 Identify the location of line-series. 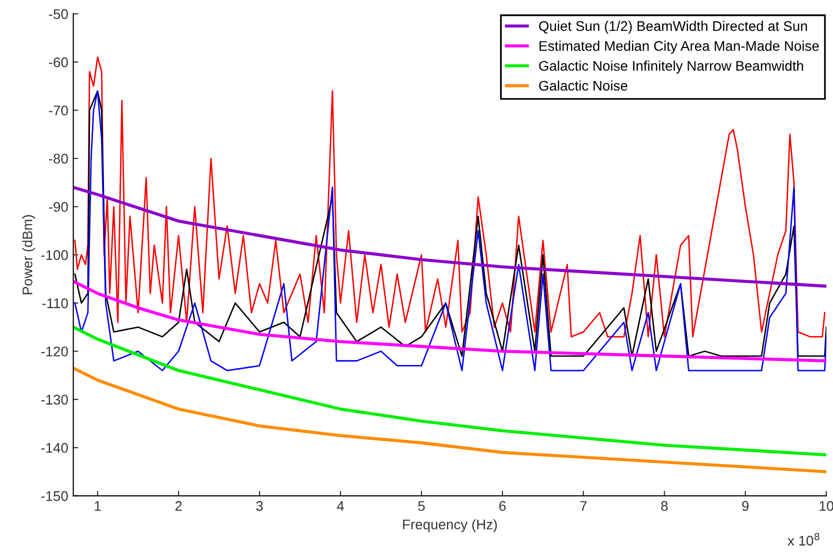
(449, 321).